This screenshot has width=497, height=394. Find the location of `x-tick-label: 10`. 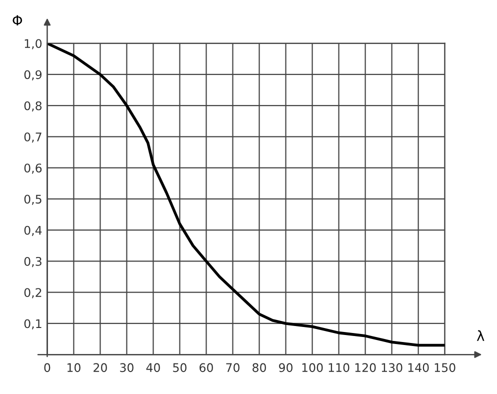

x-tick-label: 10 is located at coordinates (74, 367).